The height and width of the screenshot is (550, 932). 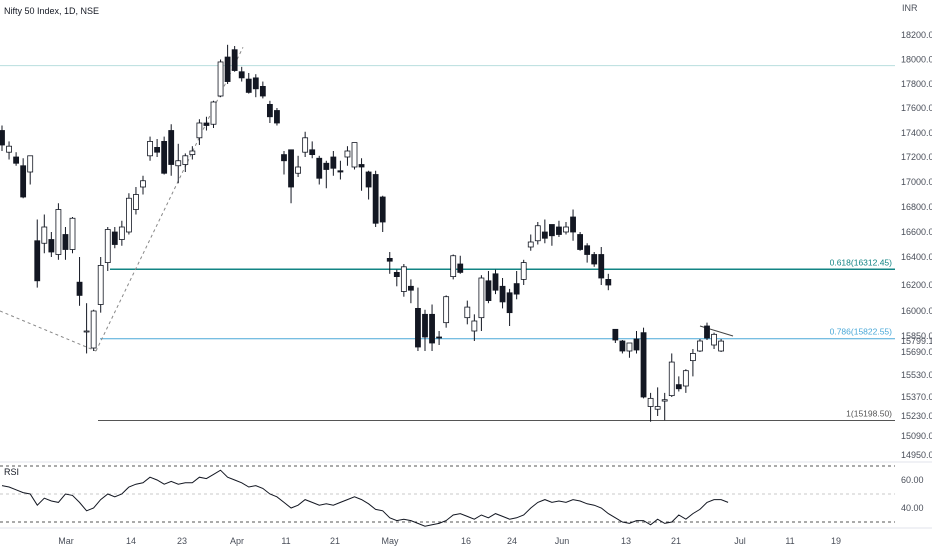 I want to click on rsi-pane, so click(x=447, y=496).